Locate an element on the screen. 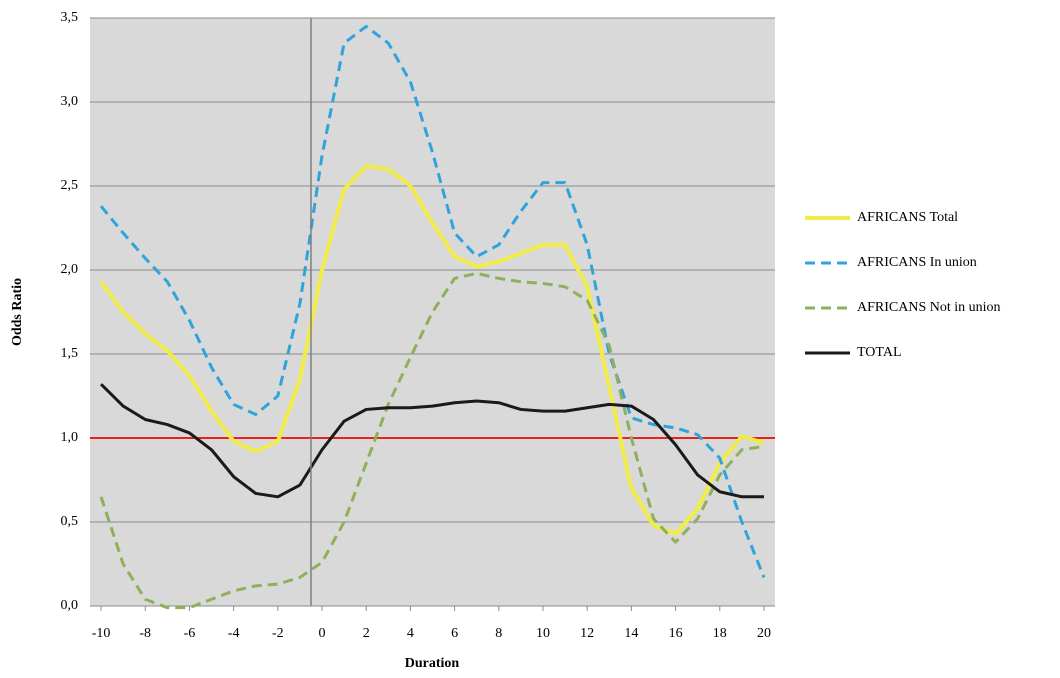 The height and width of the screenshot is (678, 1060). y-tick-label: 3,0 is located at coordinates (70, 101).